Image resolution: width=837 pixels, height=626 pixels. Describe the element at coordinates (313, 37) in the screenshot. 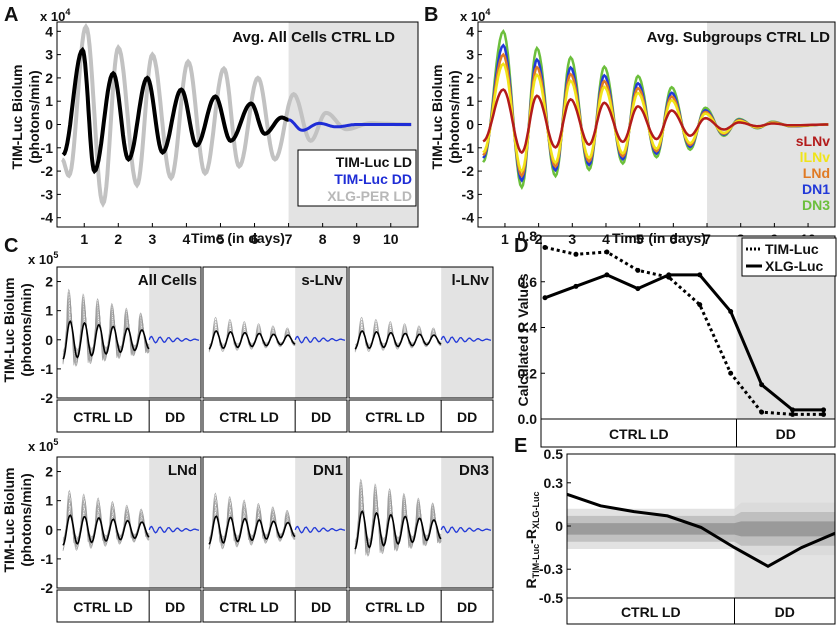

I see `panel-a-title: Avg. All Cells CTRL LD` at that location.